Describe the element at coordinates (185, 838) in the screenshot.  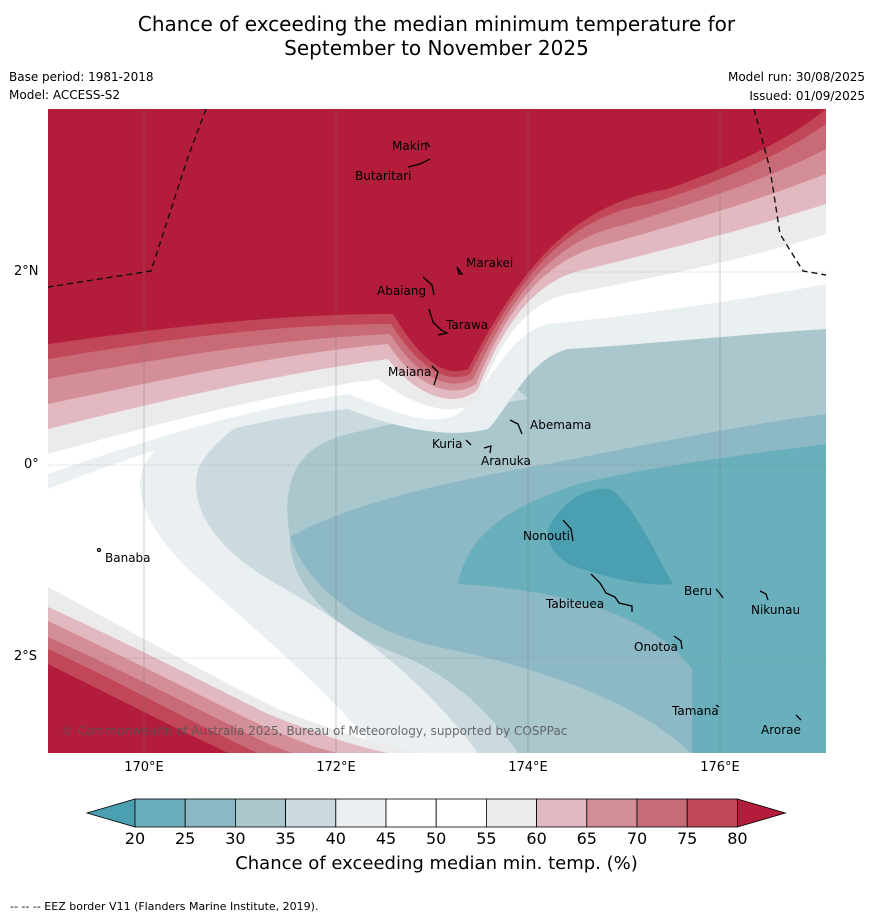
I see `colorbar-tick-25: 25` at that location.